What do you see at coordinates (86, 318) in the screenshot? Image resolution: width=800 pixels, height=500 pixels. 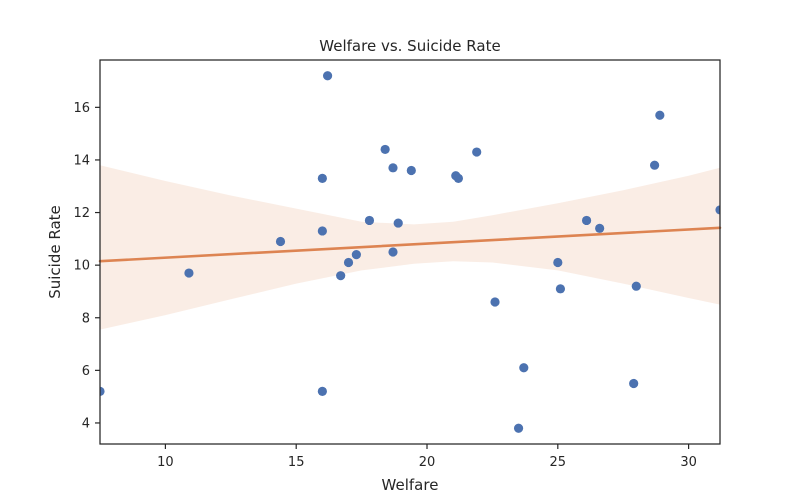 I see `y-tick-label: 8` at bounding box center [86, 318].